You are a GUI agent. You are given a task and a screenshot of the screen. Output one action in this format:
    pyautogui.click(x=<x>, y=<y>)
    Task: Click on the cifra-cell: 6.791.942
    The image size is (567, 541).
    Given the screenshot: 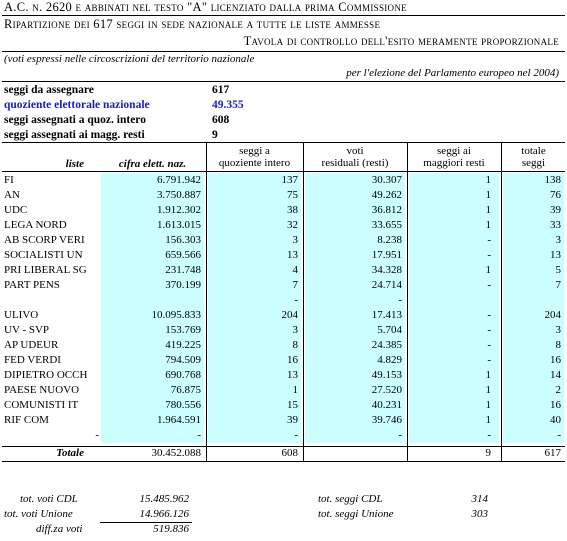 What is the action you would take?
    pyautogui.click(x=152, y=180)
    